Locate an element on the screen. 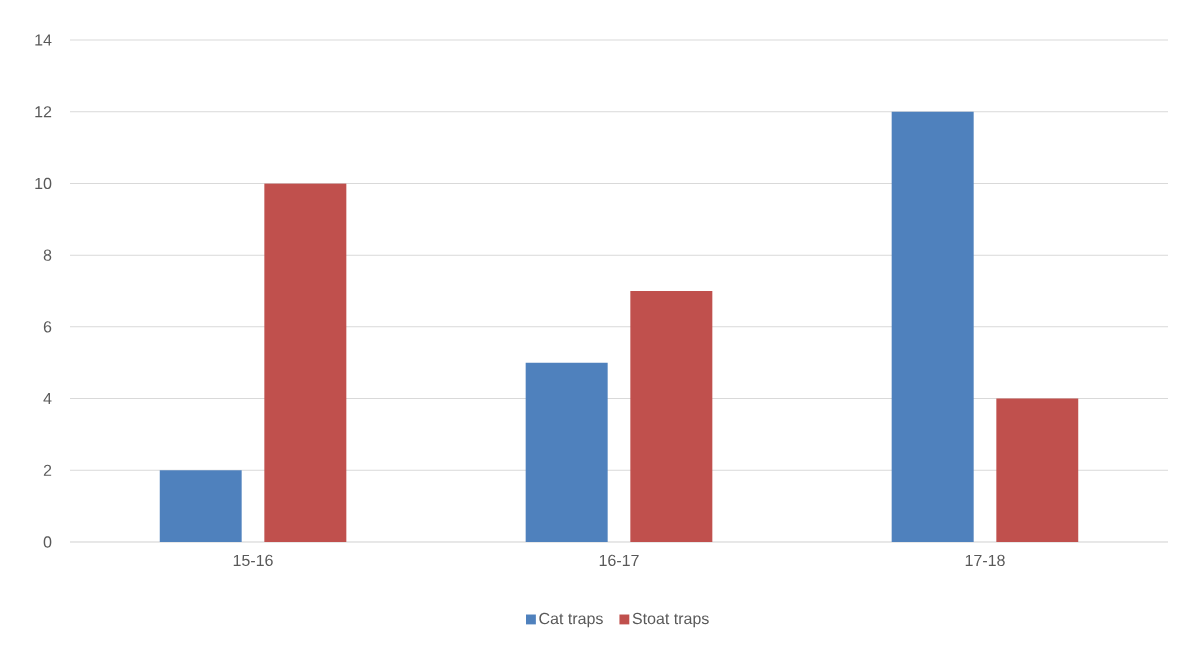  legend-label: Stoat traps is located at coordinates (670, 620).